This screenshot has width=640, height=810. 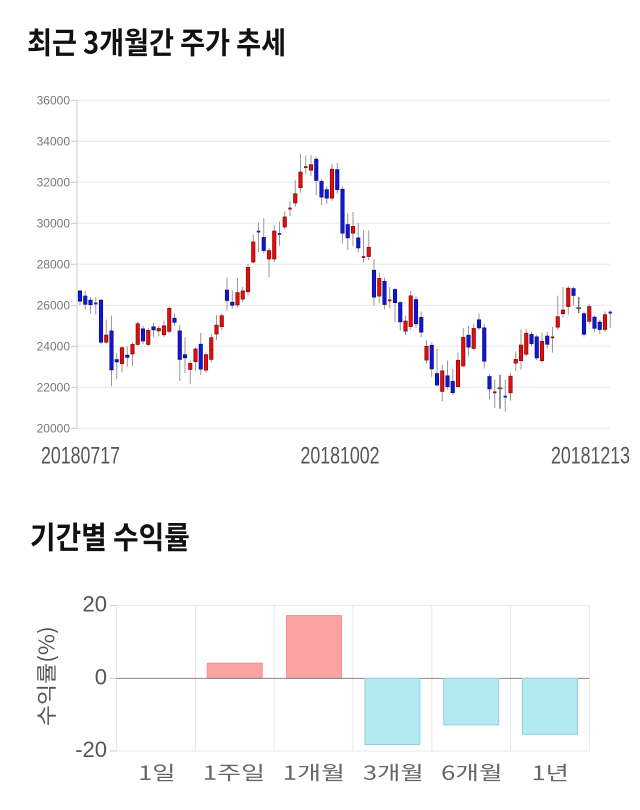 I want to click on svg-text: 20181213, so click(x=590, y=456).